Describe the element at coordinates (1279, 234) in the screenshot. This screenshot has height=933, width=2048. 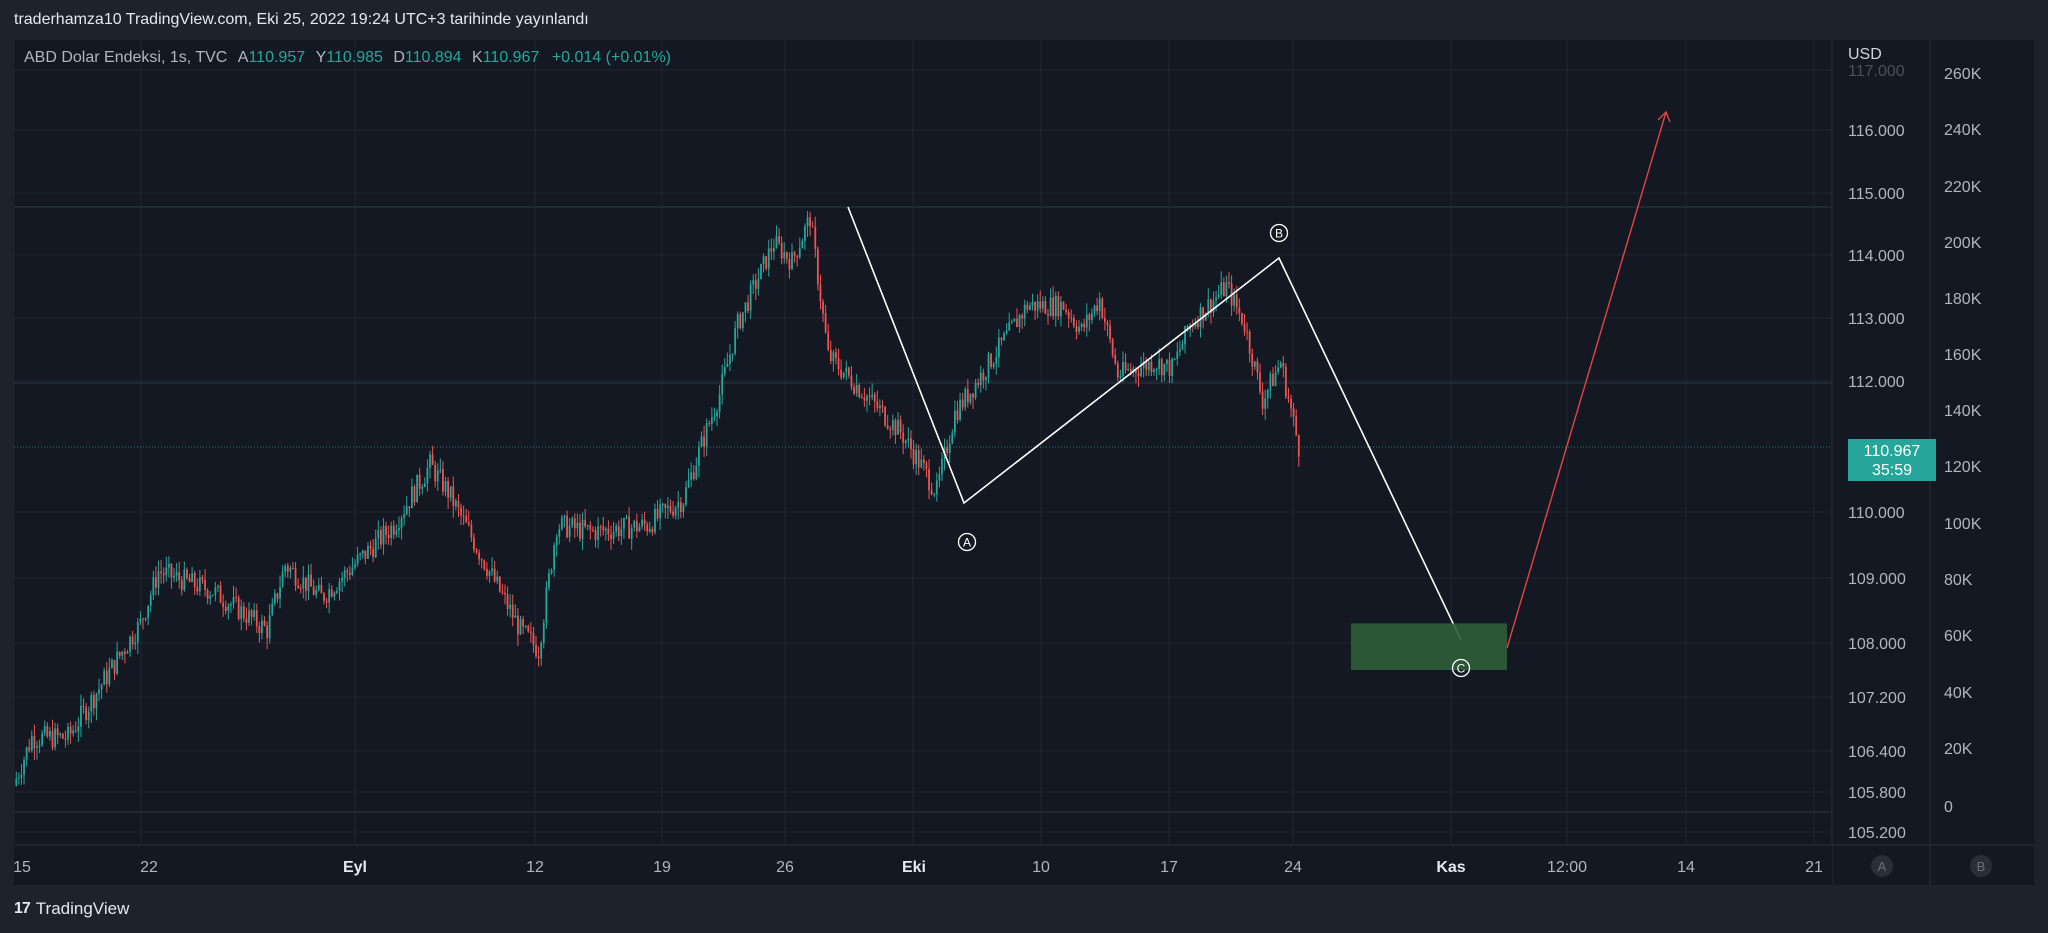
I see `wave-label-b: B` at that location.